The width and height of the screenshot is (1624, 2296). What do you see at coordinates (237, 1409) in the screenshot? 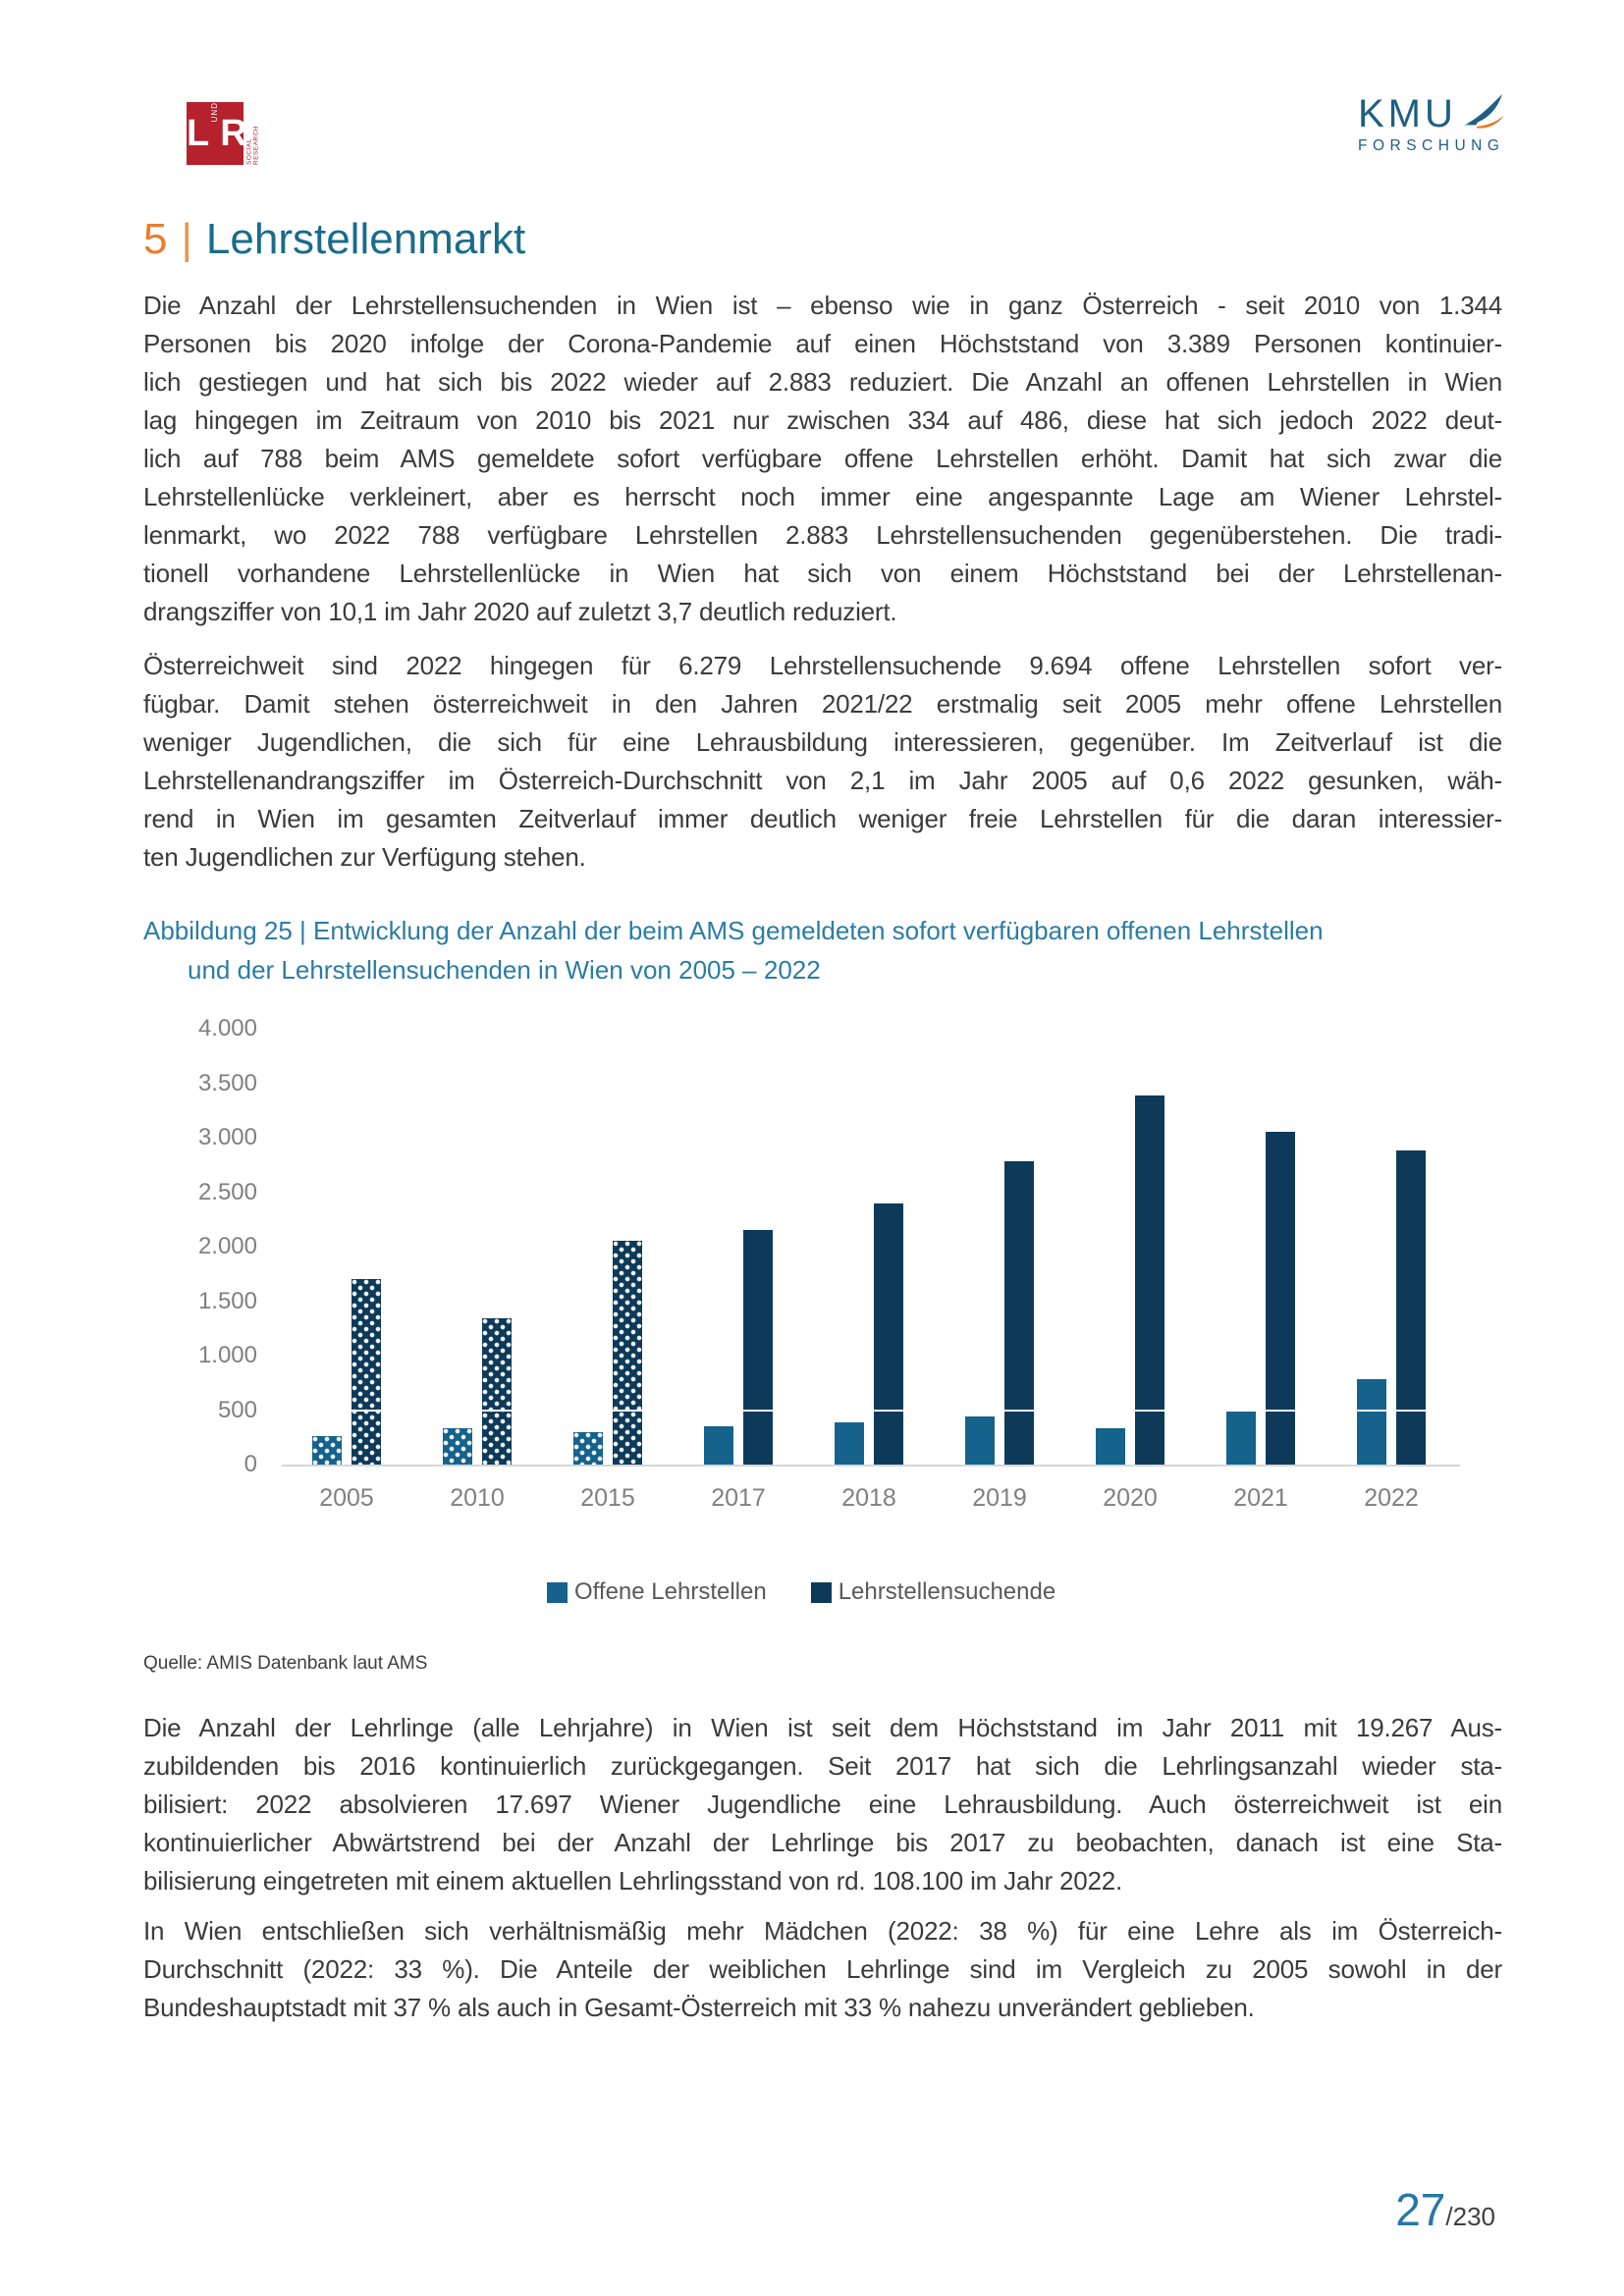
I see `y-tick-label: 500` at bounding box center [237, 1409].